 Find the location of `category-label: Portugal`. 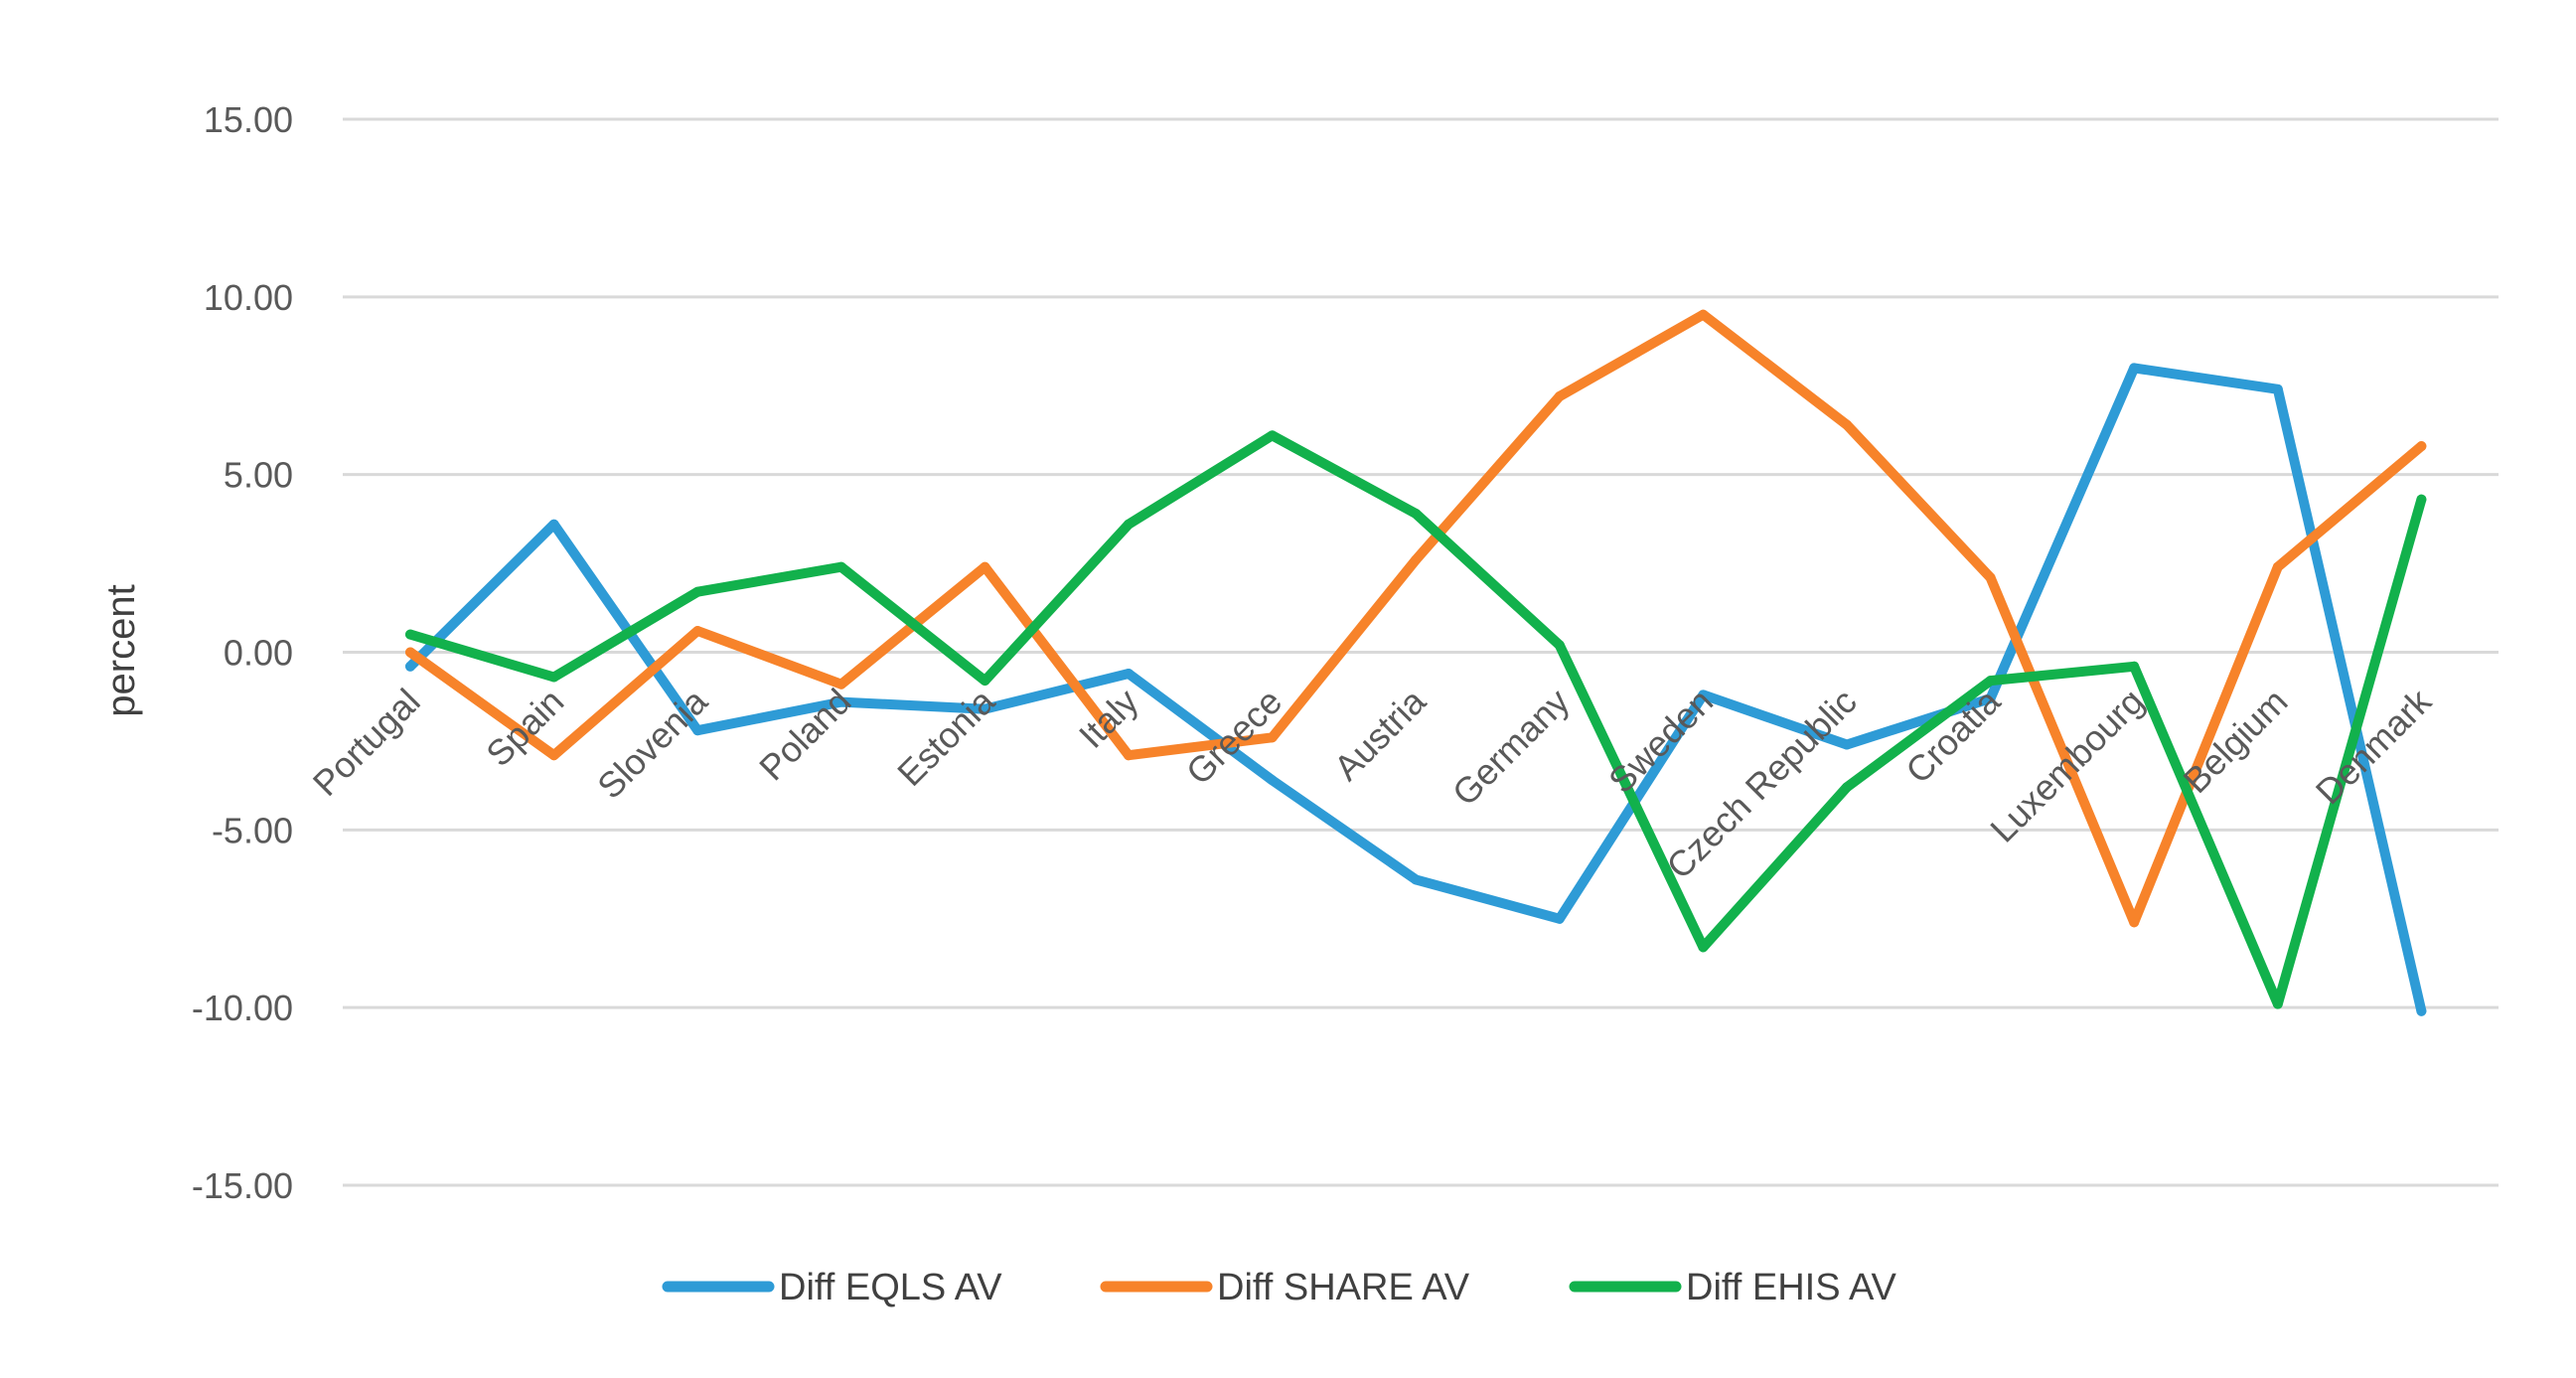

category-label: Portugal is located at coordinates (366, 742).